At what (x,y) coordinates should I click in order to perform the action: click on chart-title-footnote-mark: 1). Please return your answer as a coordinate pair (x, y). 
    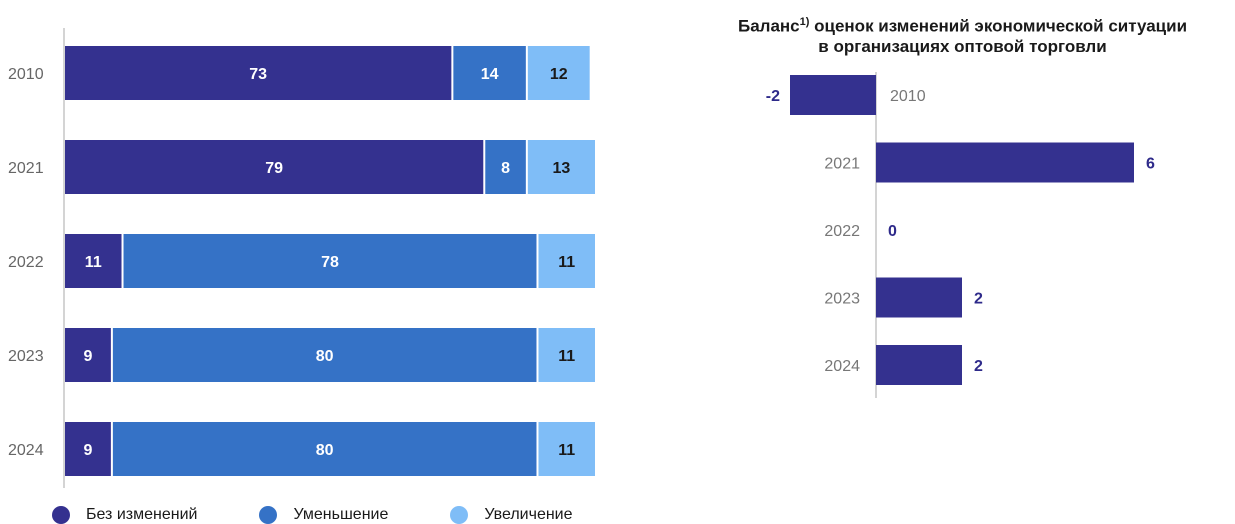
    Looking at the image, I should click on (804, 22).